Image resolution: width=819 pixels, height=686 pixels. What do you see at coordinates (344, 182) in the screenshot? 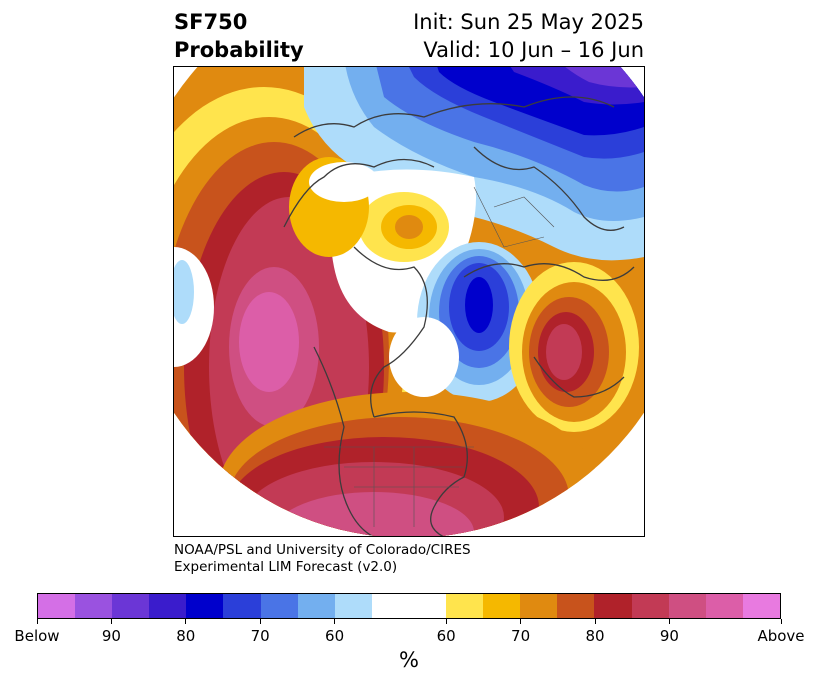
I see `contour-normal-alaska` at bounding box center [344, 182].